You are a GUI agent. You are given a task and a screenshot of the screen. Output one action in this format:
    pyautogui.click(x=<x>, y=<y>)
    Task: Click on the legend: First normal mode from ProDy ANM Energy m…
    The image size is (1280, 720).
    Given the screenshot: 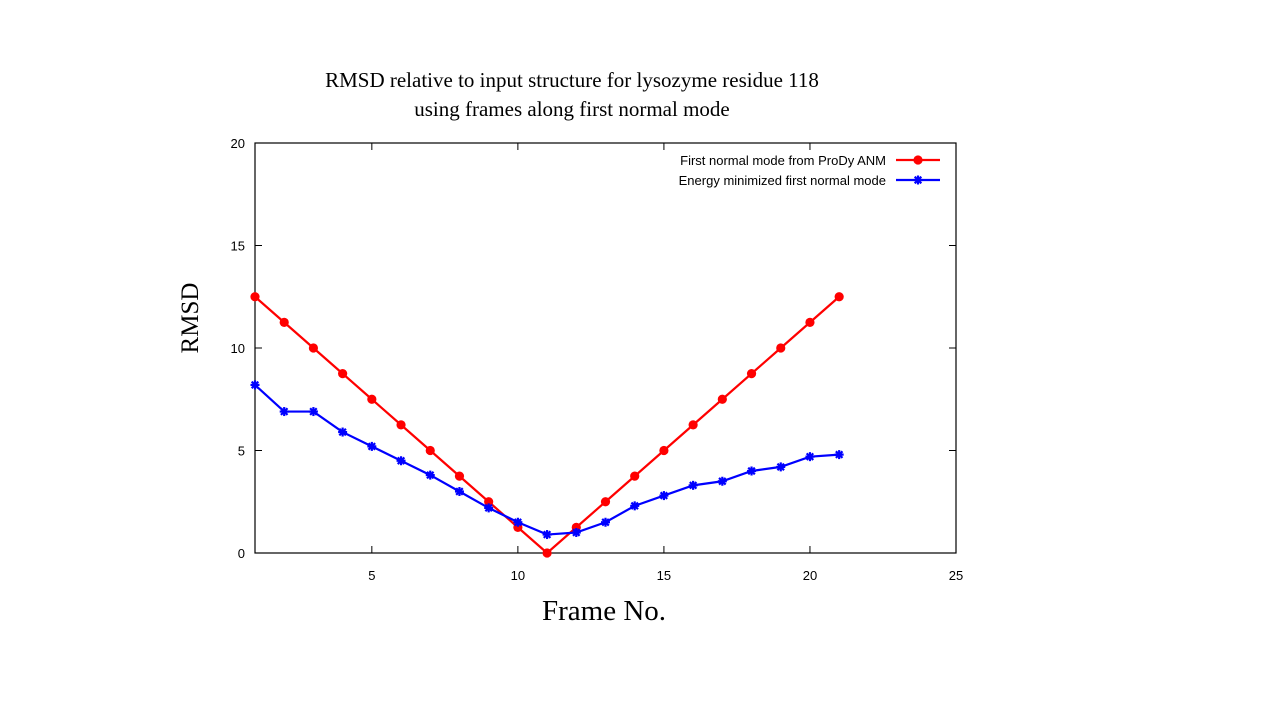 What is the action you would take?
    pyautogui.click(x=809, y=170)
    